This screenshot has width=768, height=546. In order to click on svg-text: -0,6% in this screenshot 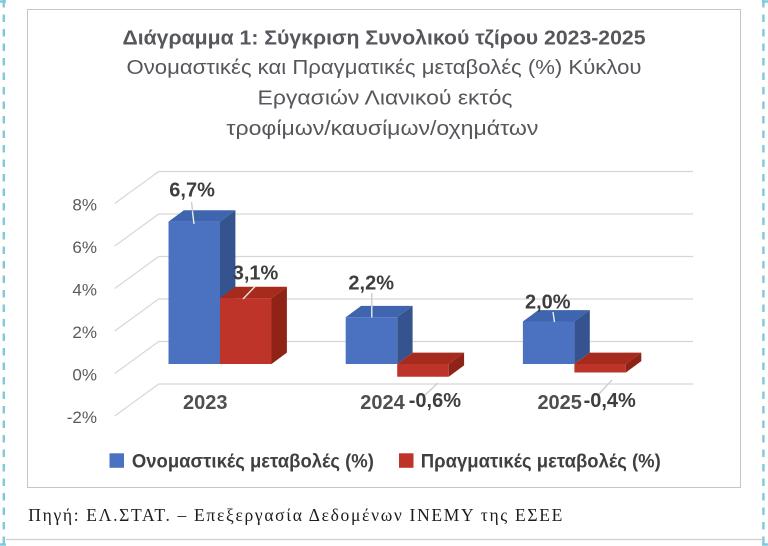, I will do `click(435, 401)`.